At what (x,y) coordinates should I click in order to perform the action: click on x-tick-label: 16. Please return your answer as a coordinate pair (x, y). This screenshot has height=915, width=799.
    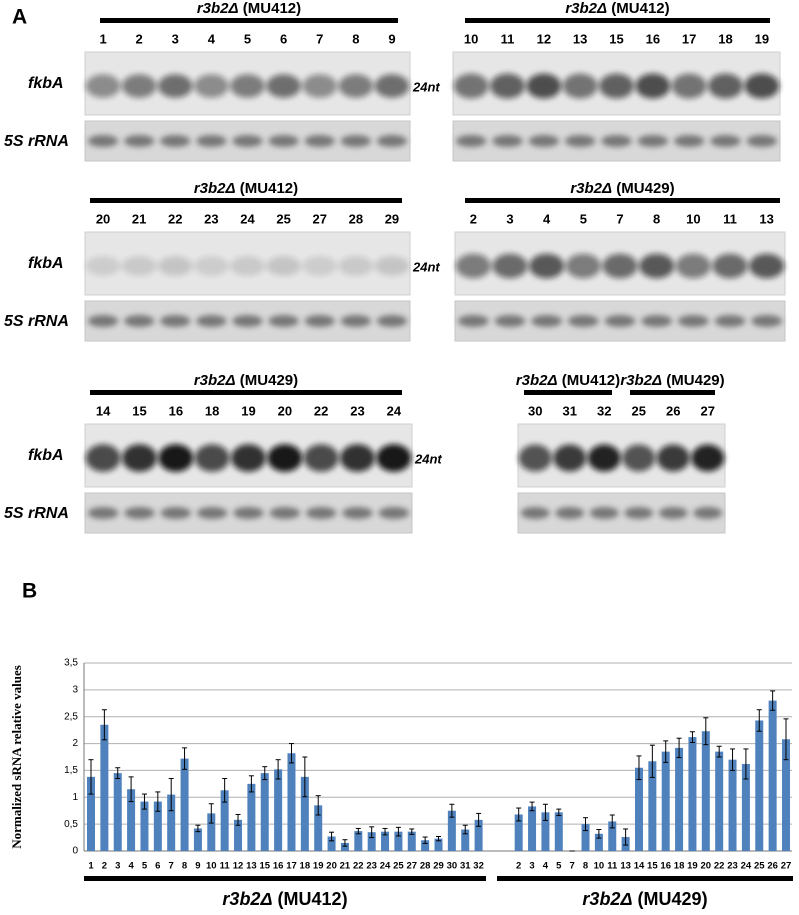
    Looking at the image, I should click on (665, 866).